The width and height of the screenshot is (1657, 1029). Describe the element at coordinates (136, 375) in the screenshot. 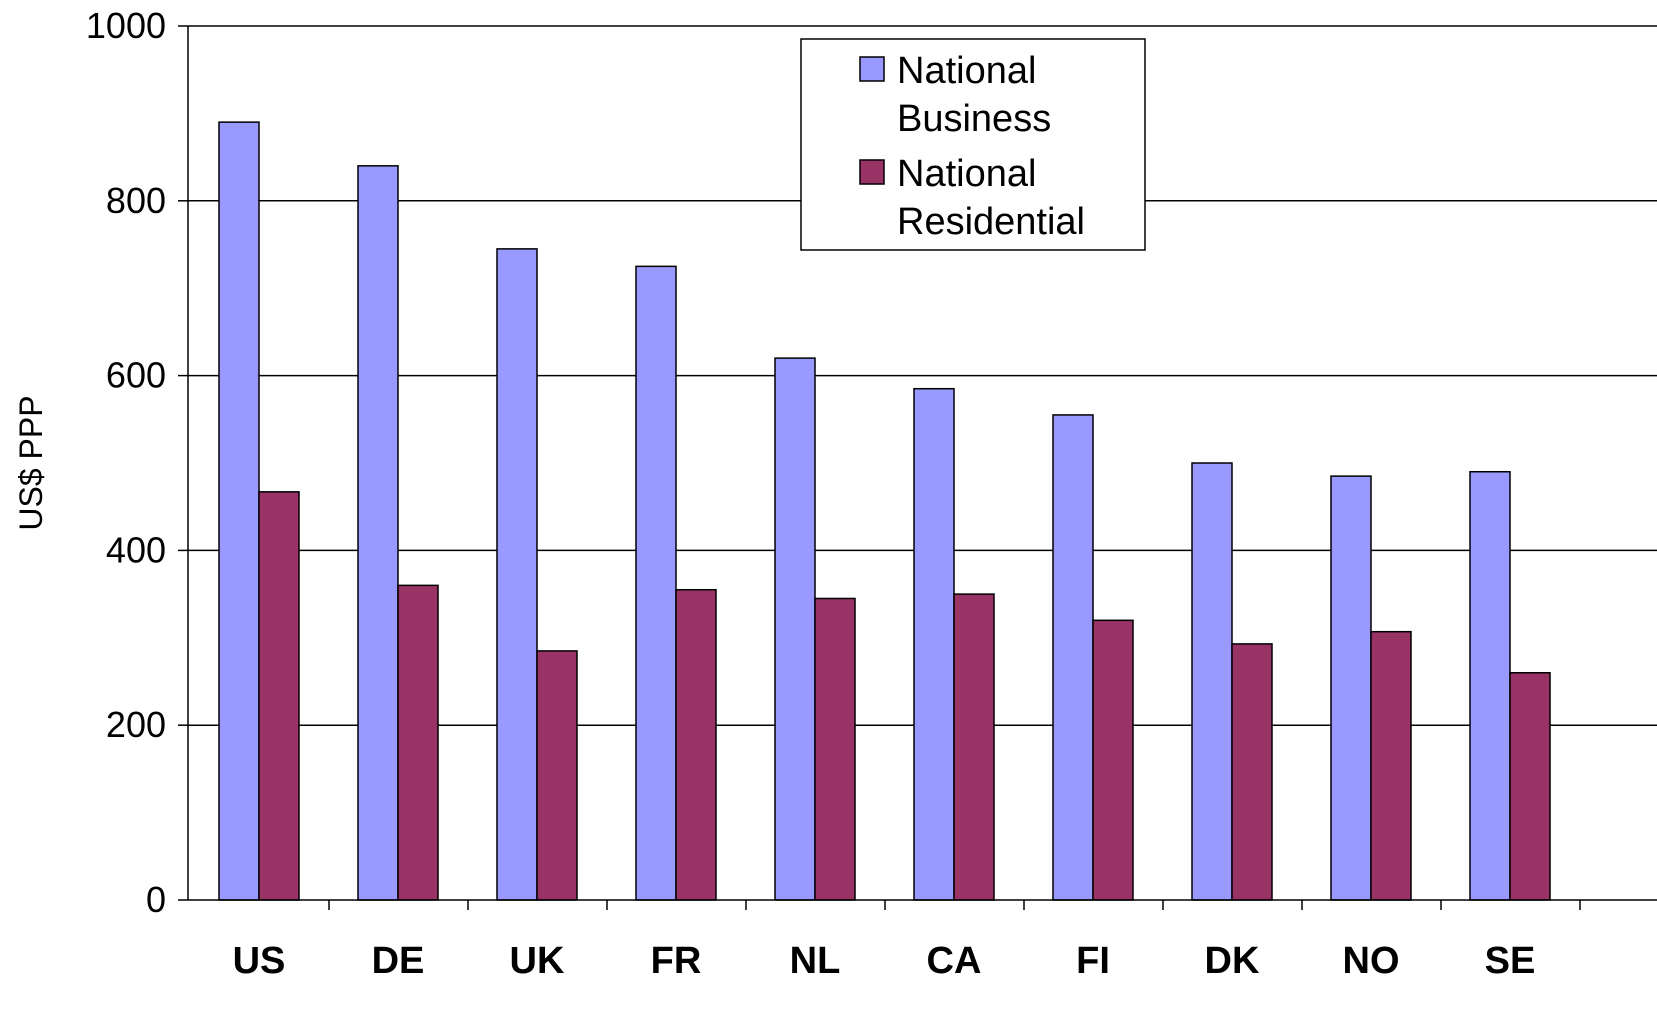

I see `y-tick-label: 600` at that location.